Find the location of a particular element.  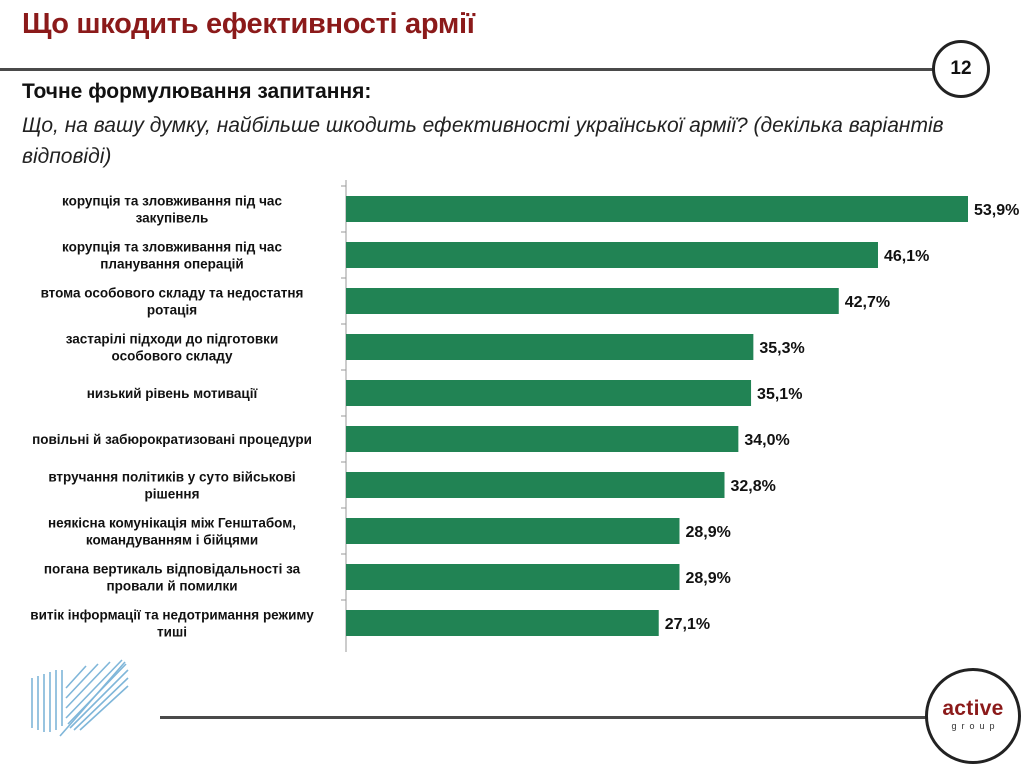

page-title: Що шкодить ефективності армії is located at coordinates (248, 24).